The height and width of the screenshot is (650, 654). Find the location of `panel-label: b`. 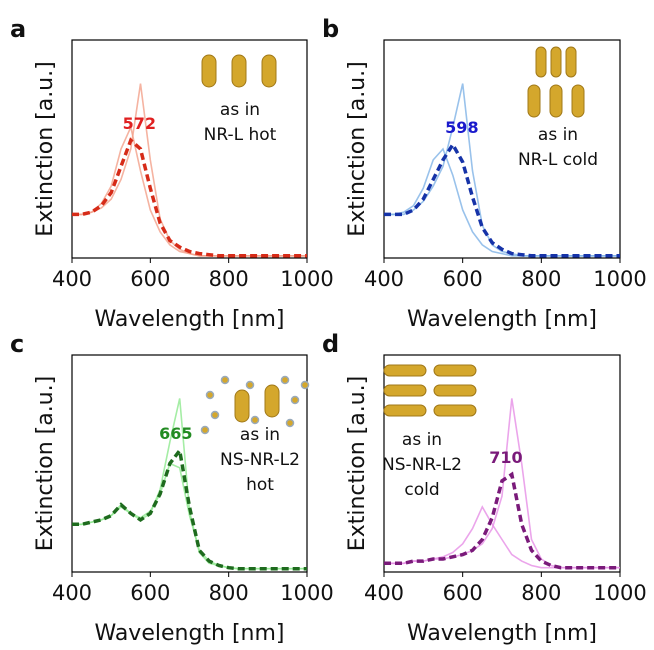

panel-label: b is located at coordinates (330, 29).